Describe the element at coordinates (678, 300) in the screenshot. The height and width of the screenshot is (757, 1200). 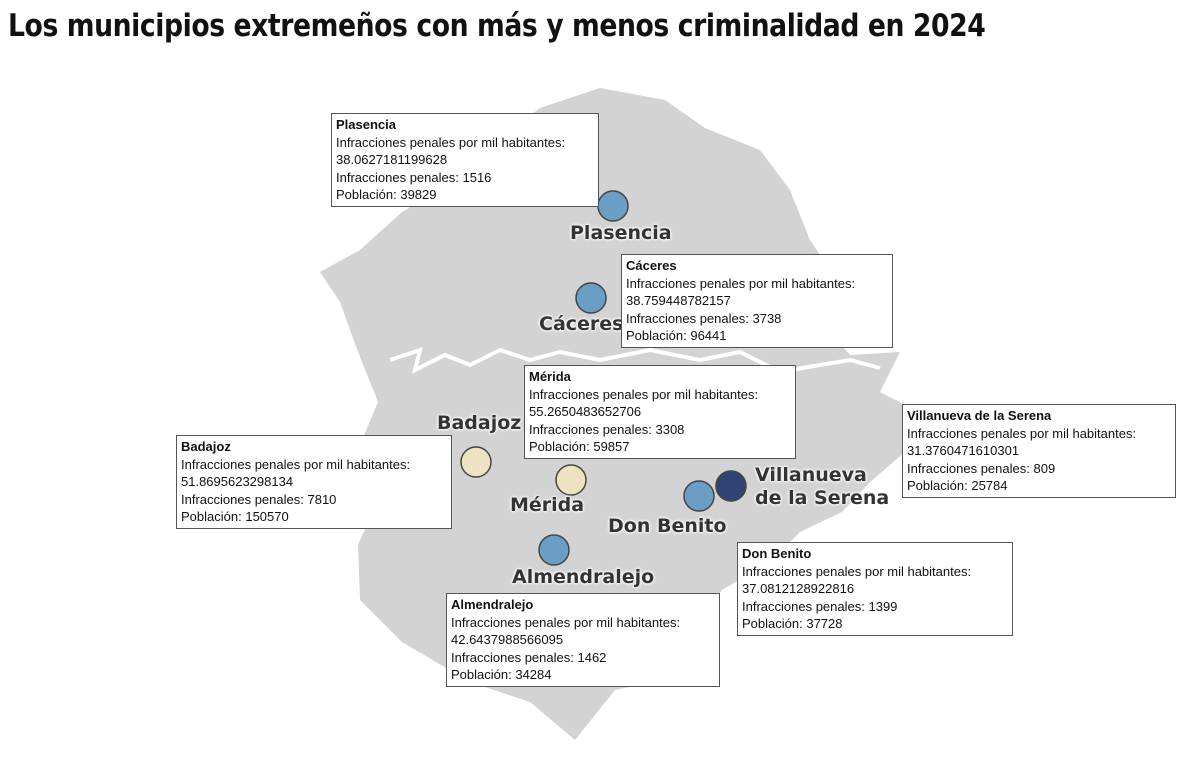
I see `rate-value: 38.759448782157` at that location.